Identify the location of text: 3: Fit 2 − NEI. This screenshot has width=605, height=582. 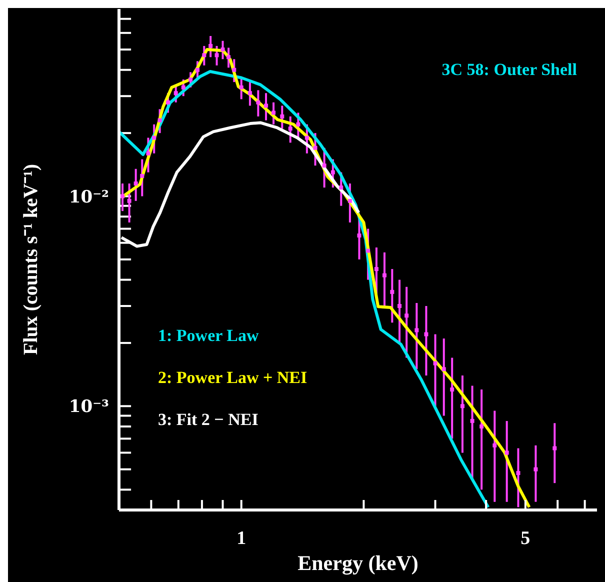
(209, 420).